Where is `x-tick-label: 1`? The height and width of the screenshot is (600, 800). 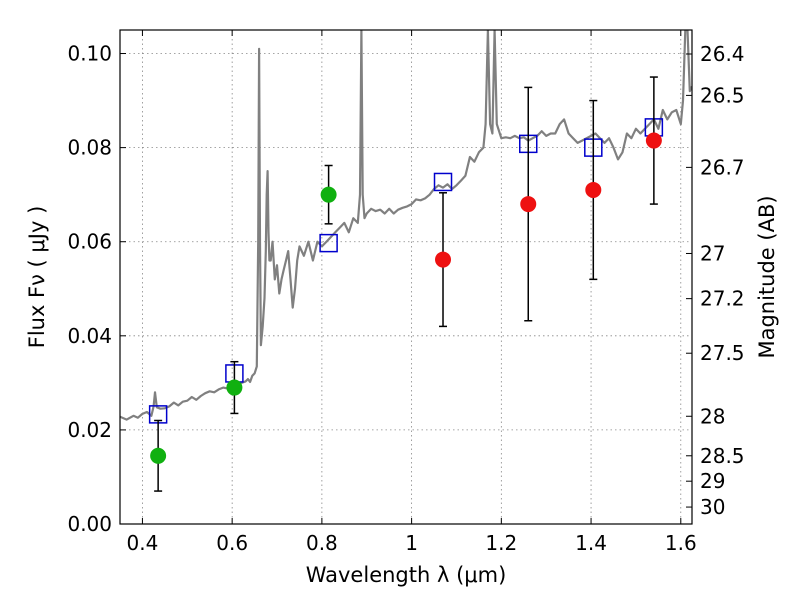 x-tick-label: 1 is located at coordinates (411, 543).